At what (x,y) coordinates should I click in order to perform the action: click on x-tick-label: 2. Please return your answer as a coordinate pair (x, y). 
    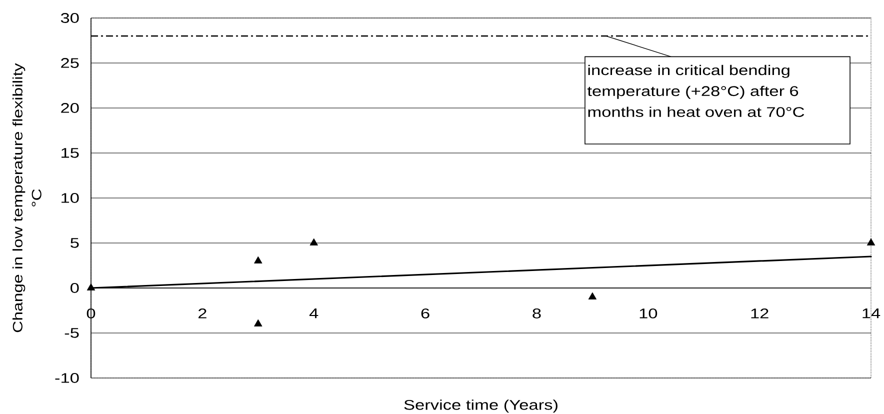
    Looking at the image, I should click on (202, 313).